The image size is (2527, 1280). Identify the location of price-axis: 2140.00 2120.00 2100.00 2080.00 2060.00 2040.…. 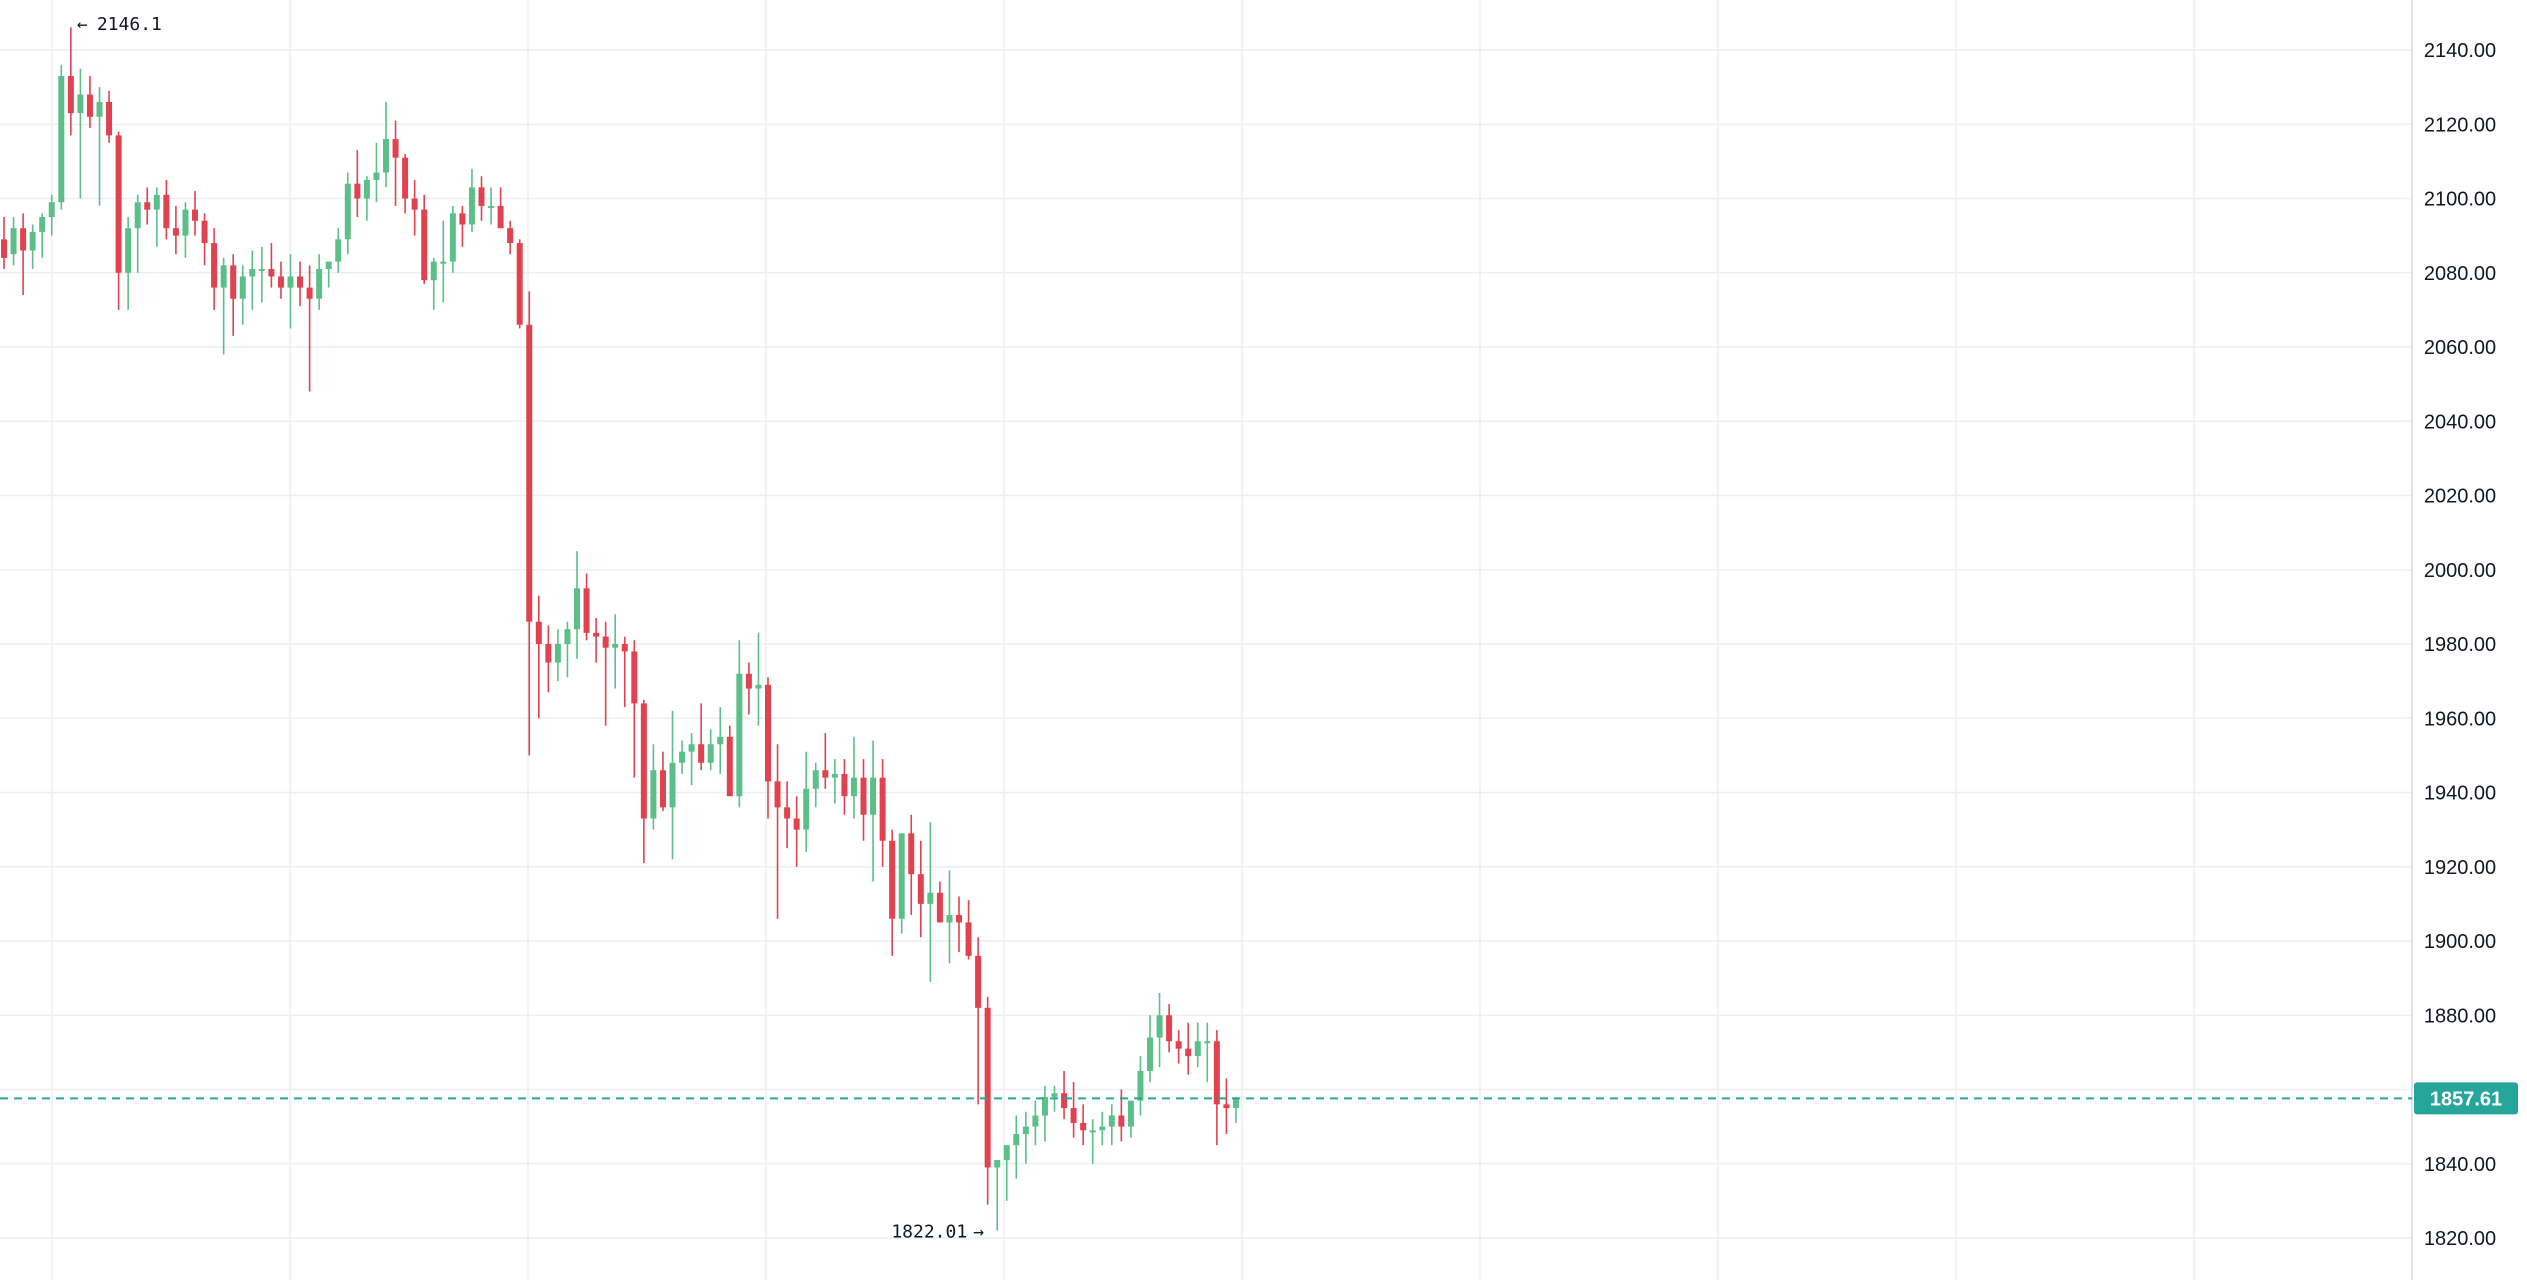
(2460, 645).